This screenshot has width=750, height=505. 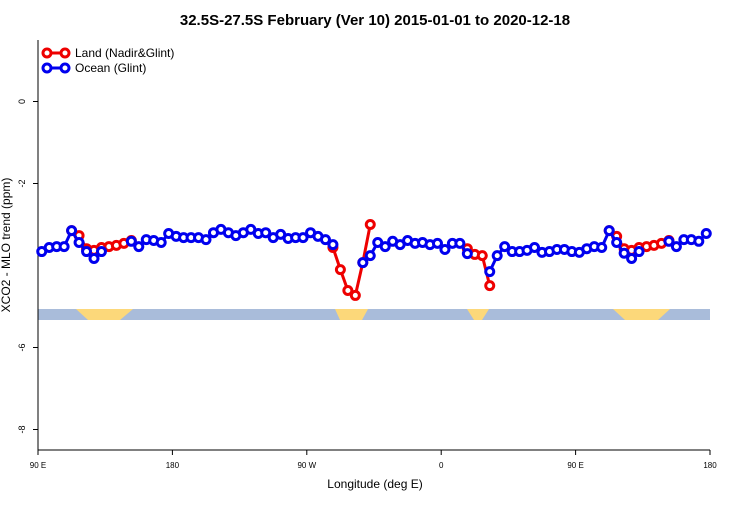 What do you see at coordinates (6, 245) in the screenshot?
I see `y-axis-label: XCO2 - MLO trend (ppm)` at bounding box center [6, 245].